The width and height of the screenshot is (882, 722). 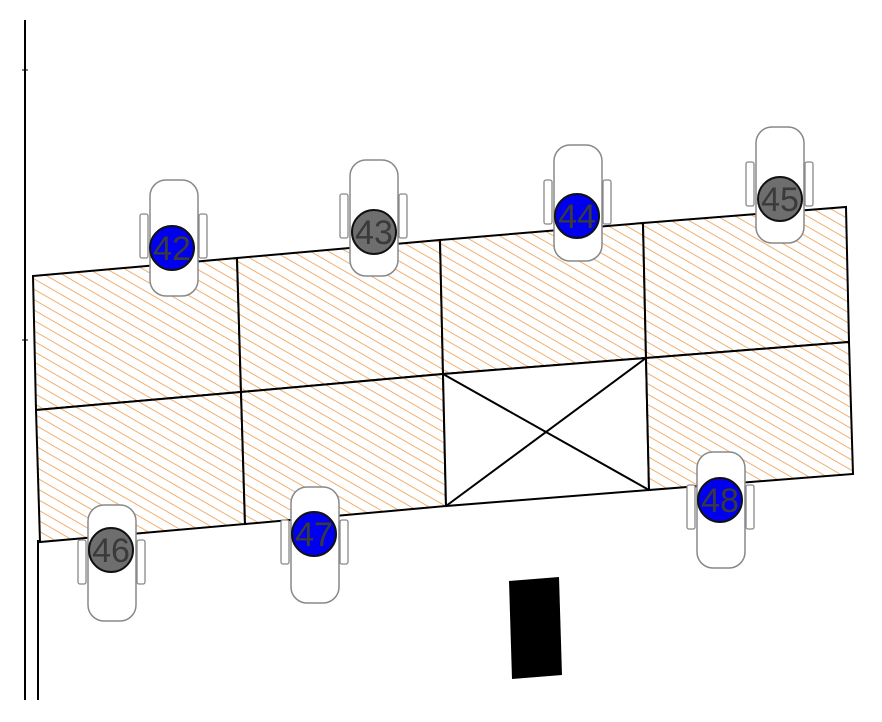 I want to click on seat-number: 46, so click(x=111, y=551).